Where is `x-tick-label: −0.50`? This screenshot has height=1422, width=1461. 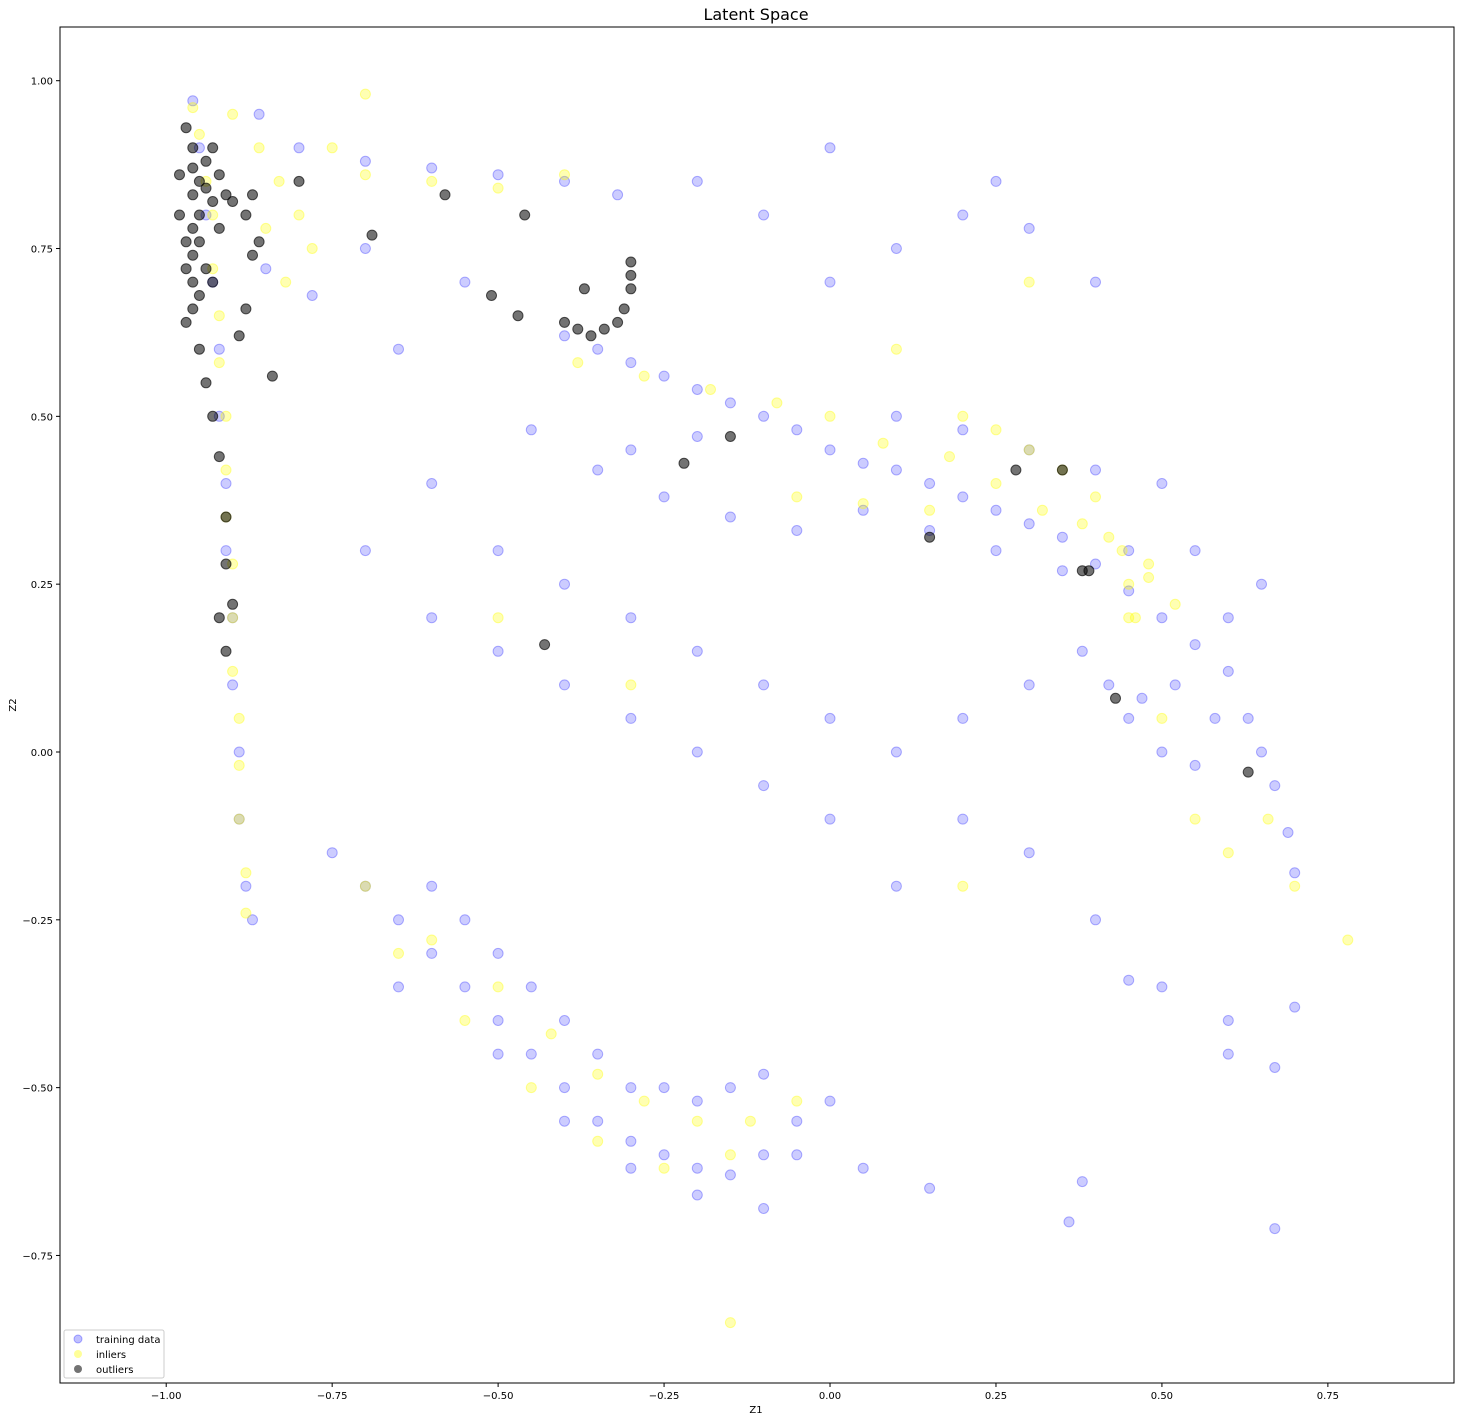
x-tick-label: −0.50 is located at coordinates (498, 1396).